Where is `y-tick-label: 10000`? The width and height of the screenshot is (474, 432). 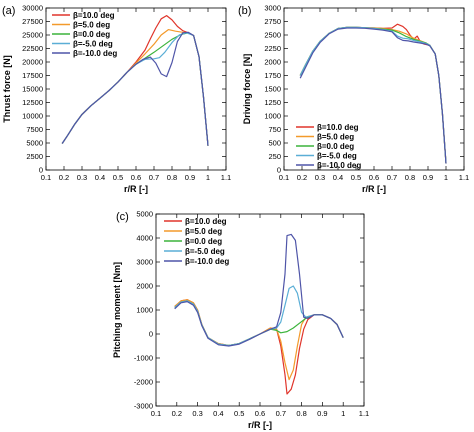 y-tick-label: 10000 is located at coordinates (32, 116).